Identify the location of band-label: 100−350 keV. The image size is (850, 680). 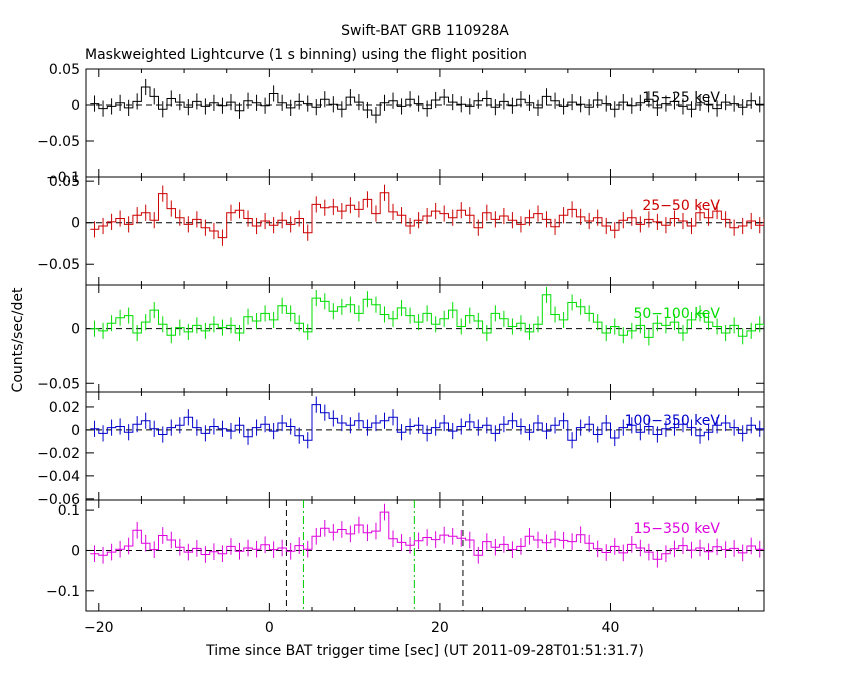
(673, 421).